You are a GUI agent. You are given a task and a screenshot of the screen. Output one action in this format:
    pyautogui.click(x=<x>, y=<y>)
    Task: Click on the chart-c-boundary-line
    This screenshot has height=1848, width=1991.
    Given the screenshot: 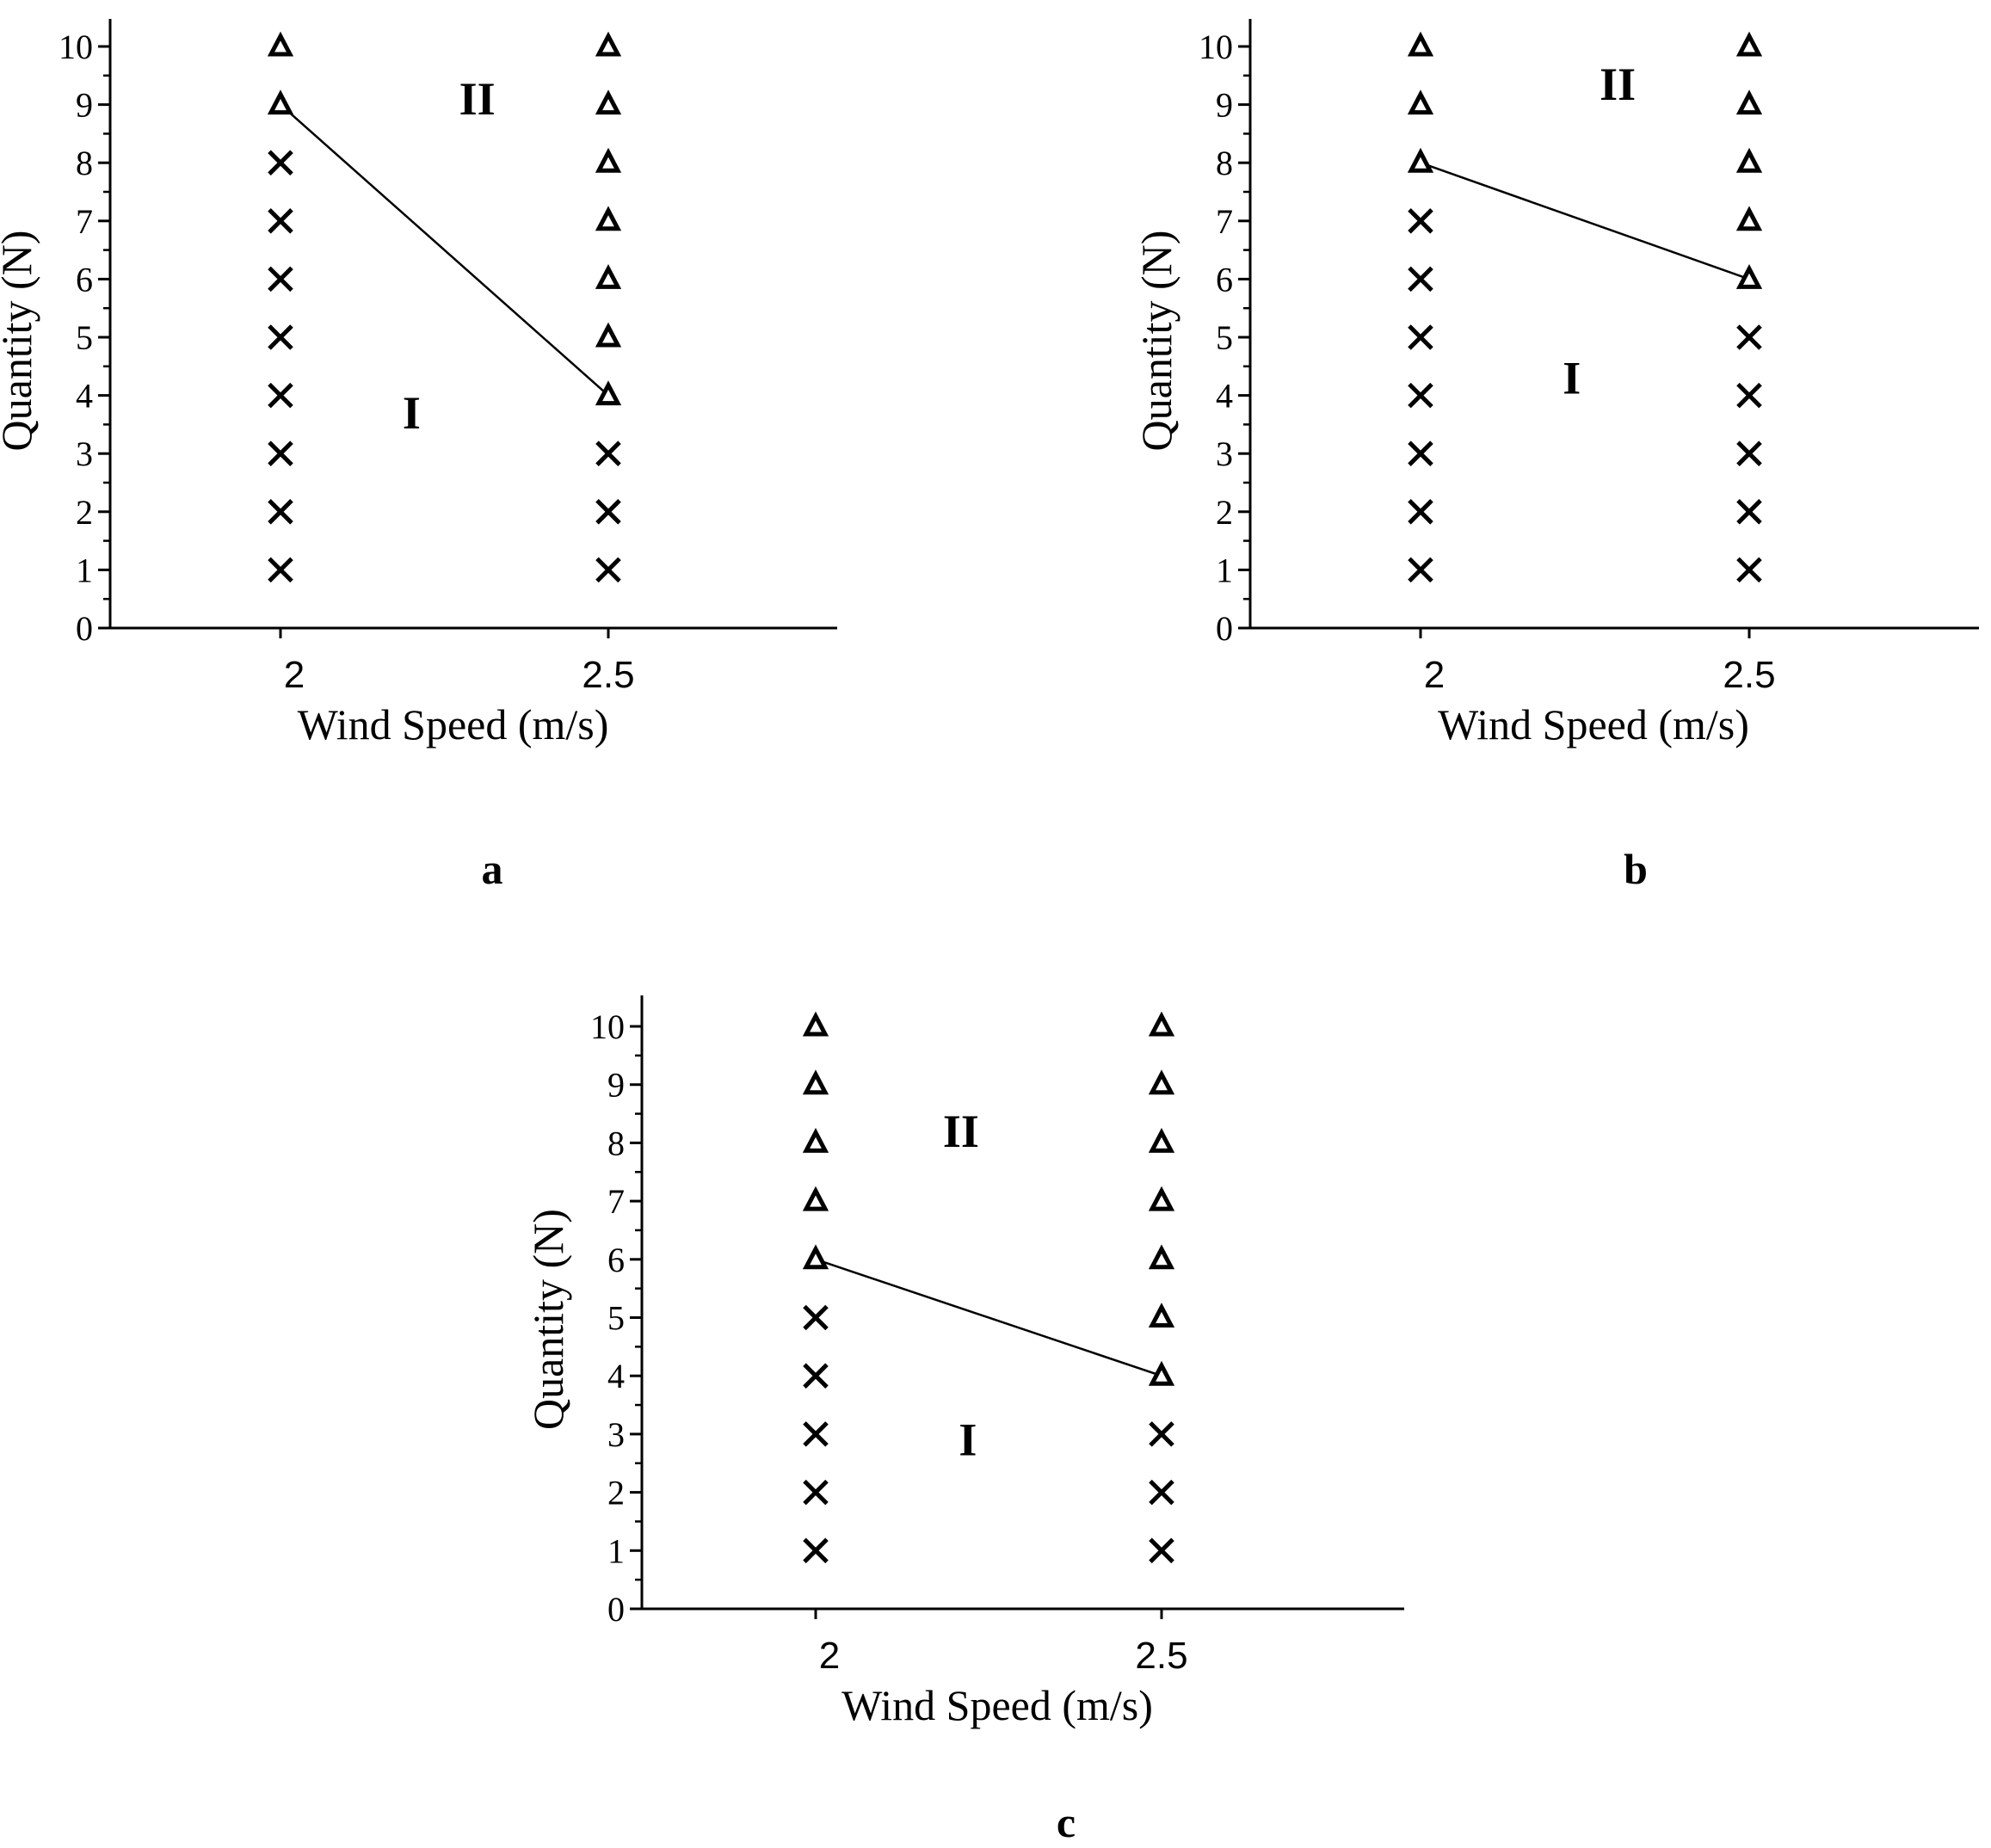 What is the action you would take?
    pyautogui.click(x=988, y=1318)
    